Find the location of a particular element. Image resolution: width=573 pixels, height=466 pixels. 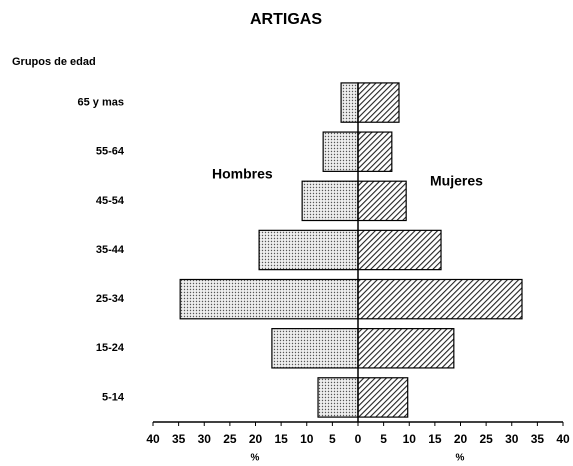

y-tick-label: 25-34 is located at coordinates (110, 299).